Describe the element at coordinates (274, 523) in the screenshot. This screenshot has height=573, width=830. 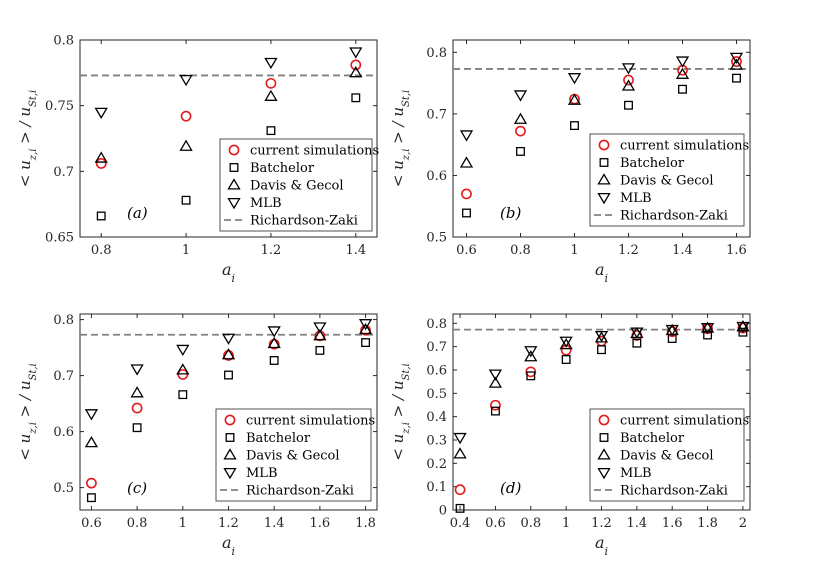
I see `x-tick-label: 1.4` at that location.